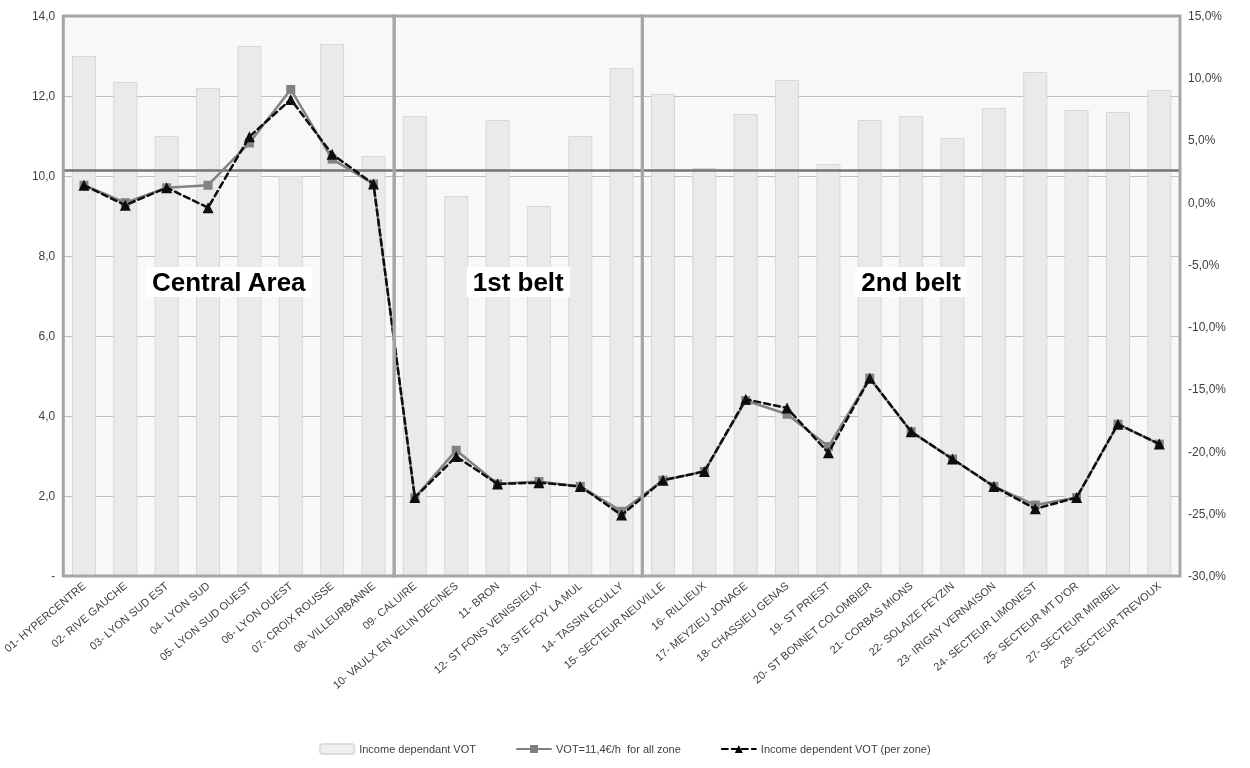  I want to click on y2-tick-label: -15,0%, so click(1207, 389).